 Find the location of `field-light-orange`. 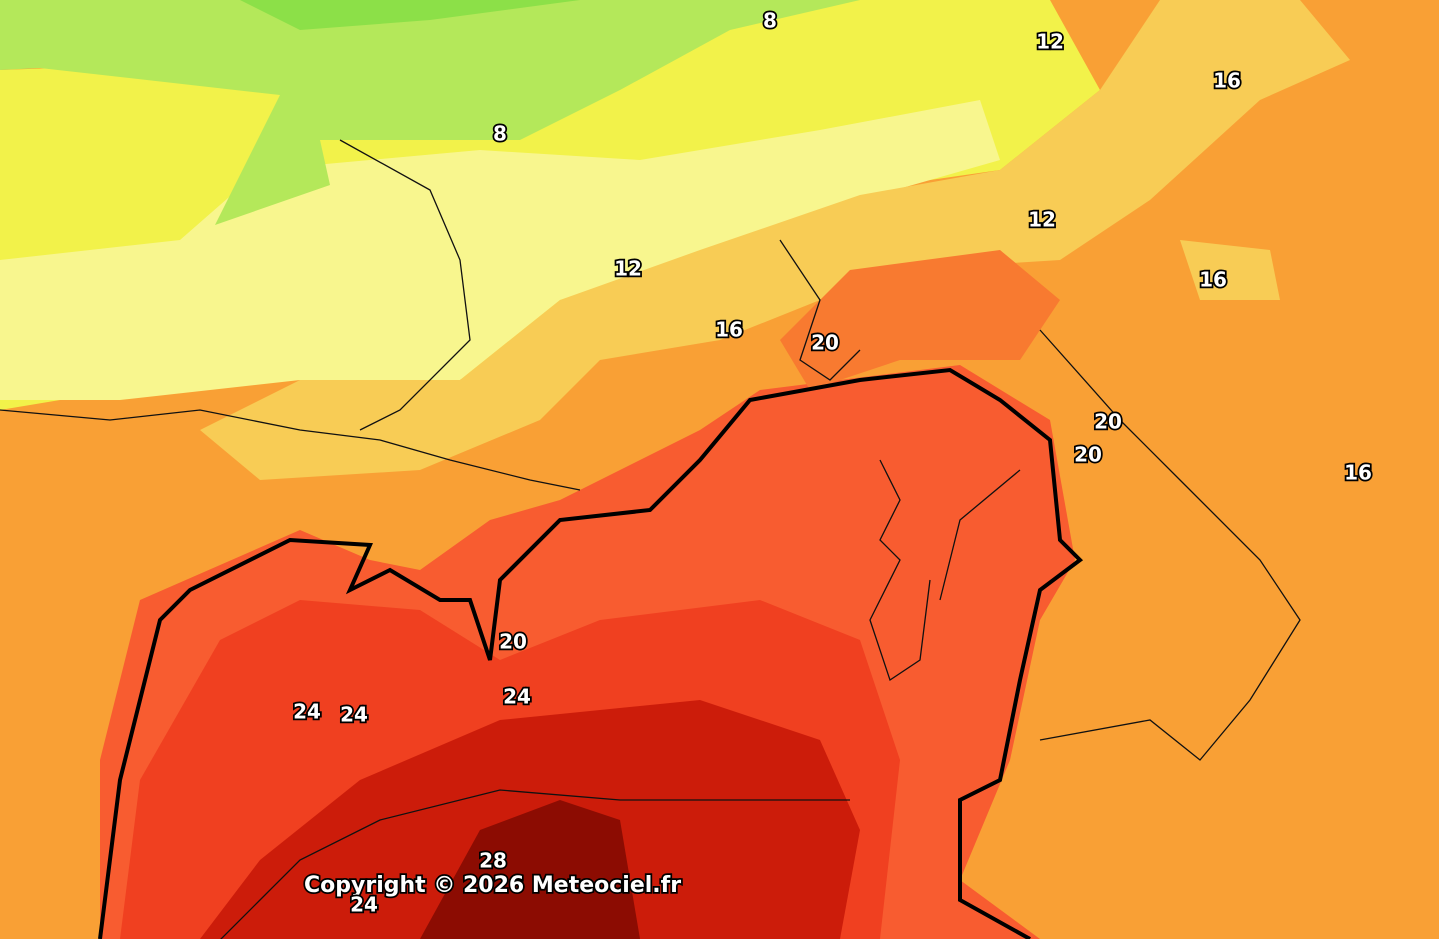

field-light-orange is located at coordinates (1230, 270).